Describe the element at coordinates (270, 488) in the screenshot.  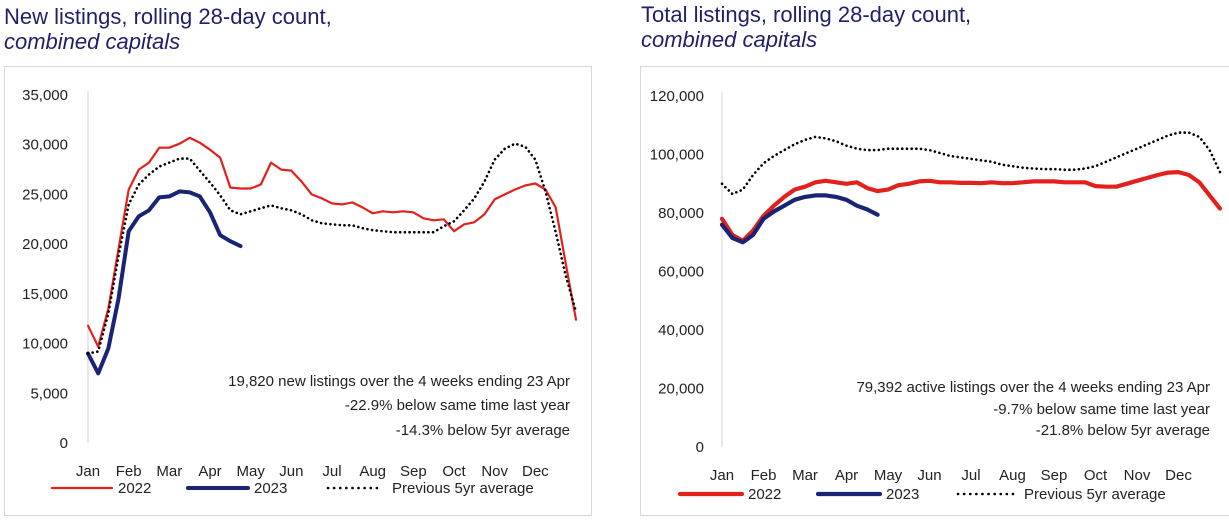
I see `left-legend-label-2023: 2023` at that location.